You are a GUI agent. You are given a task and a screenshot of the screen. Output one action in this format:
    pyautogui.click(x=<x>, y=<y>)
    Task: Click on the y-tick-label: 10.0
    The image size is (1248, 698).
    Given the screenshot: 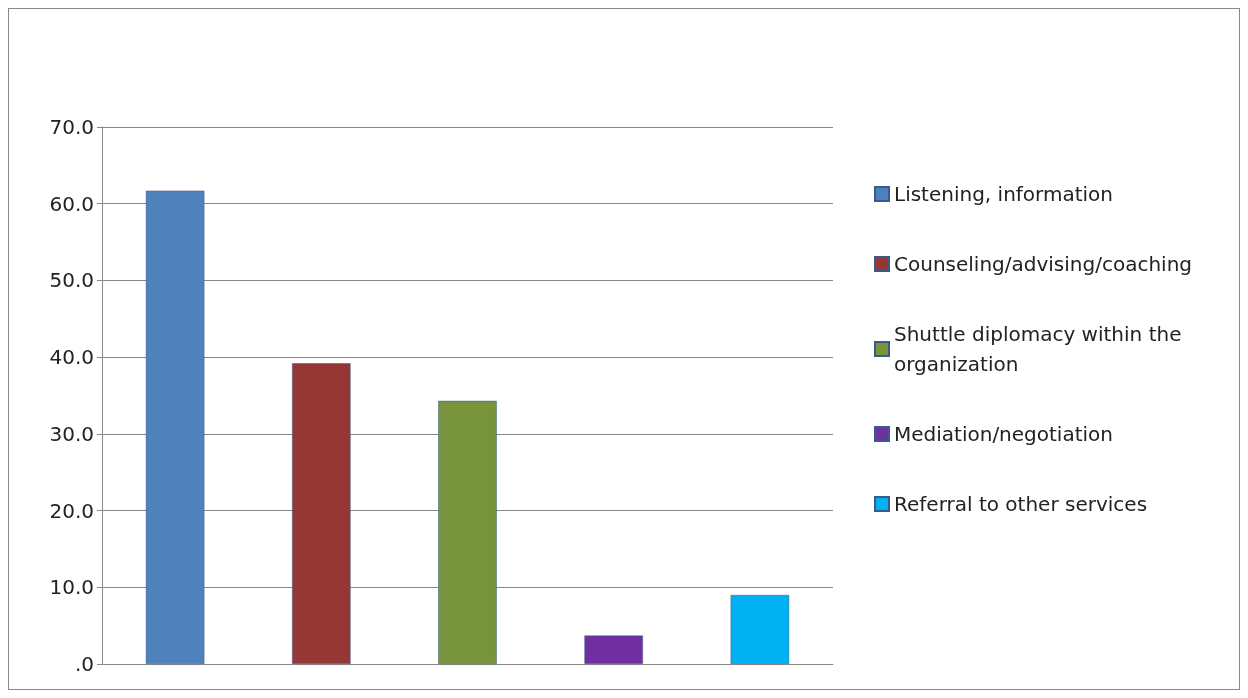 What is the action you would take?
    pyautogui.click(x=71, y=587)
    